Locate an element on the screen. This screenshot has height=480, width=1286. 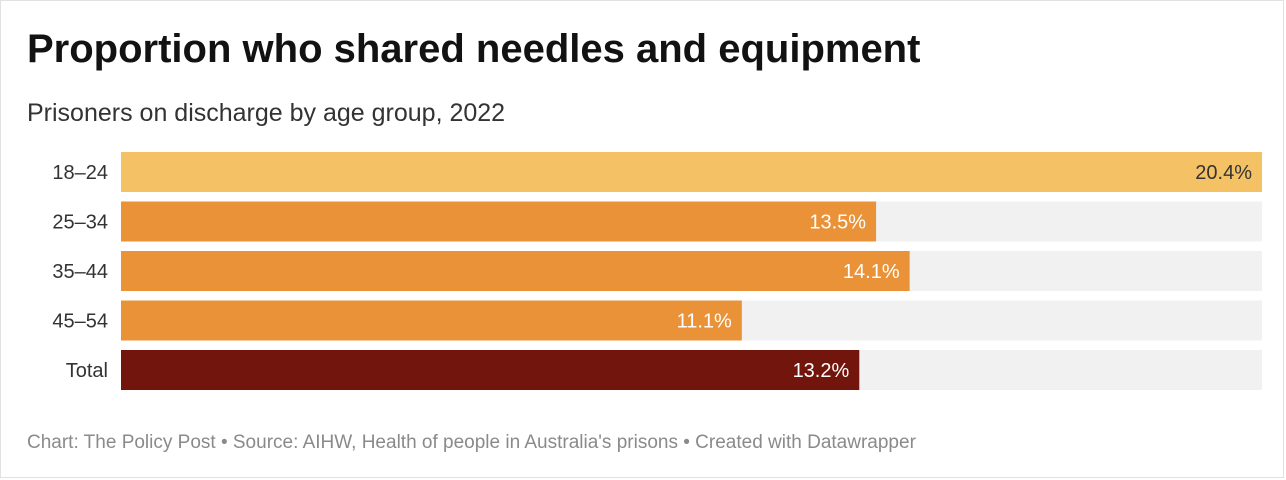
value-label-35-44: 14.1% is located at coordinates (871, 272).